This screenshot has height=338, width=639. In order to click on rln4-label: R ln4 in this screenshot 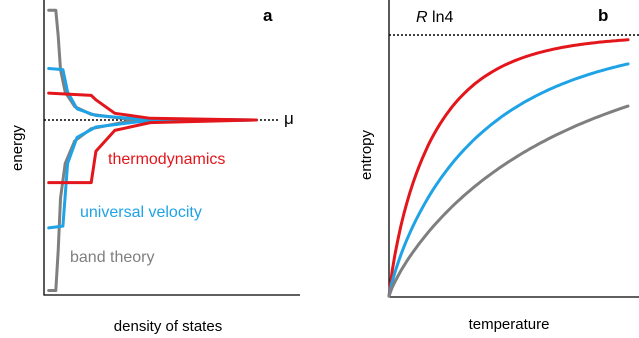, I will do `click(434, 17)`.